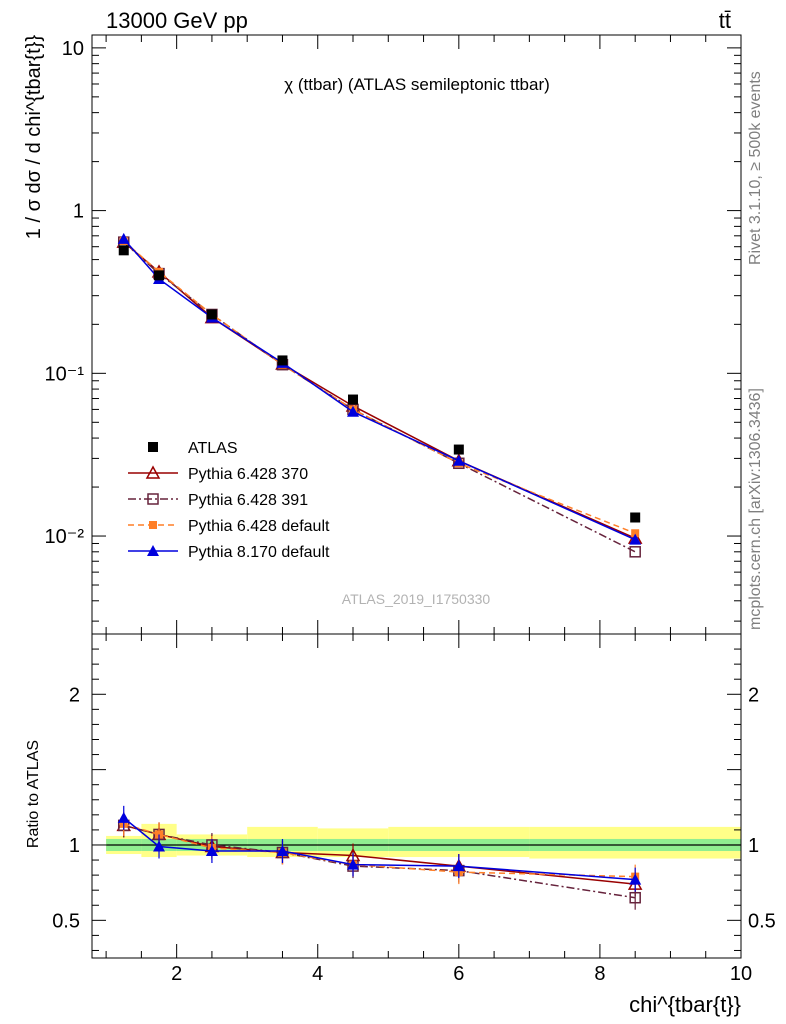 The width and height of the screenshot is (786, 1024). What do you see at coordinates (753, 695) in the screenshot?
I see `ratio-y-tick-label-right: 2` at bounding box center [753, 695].